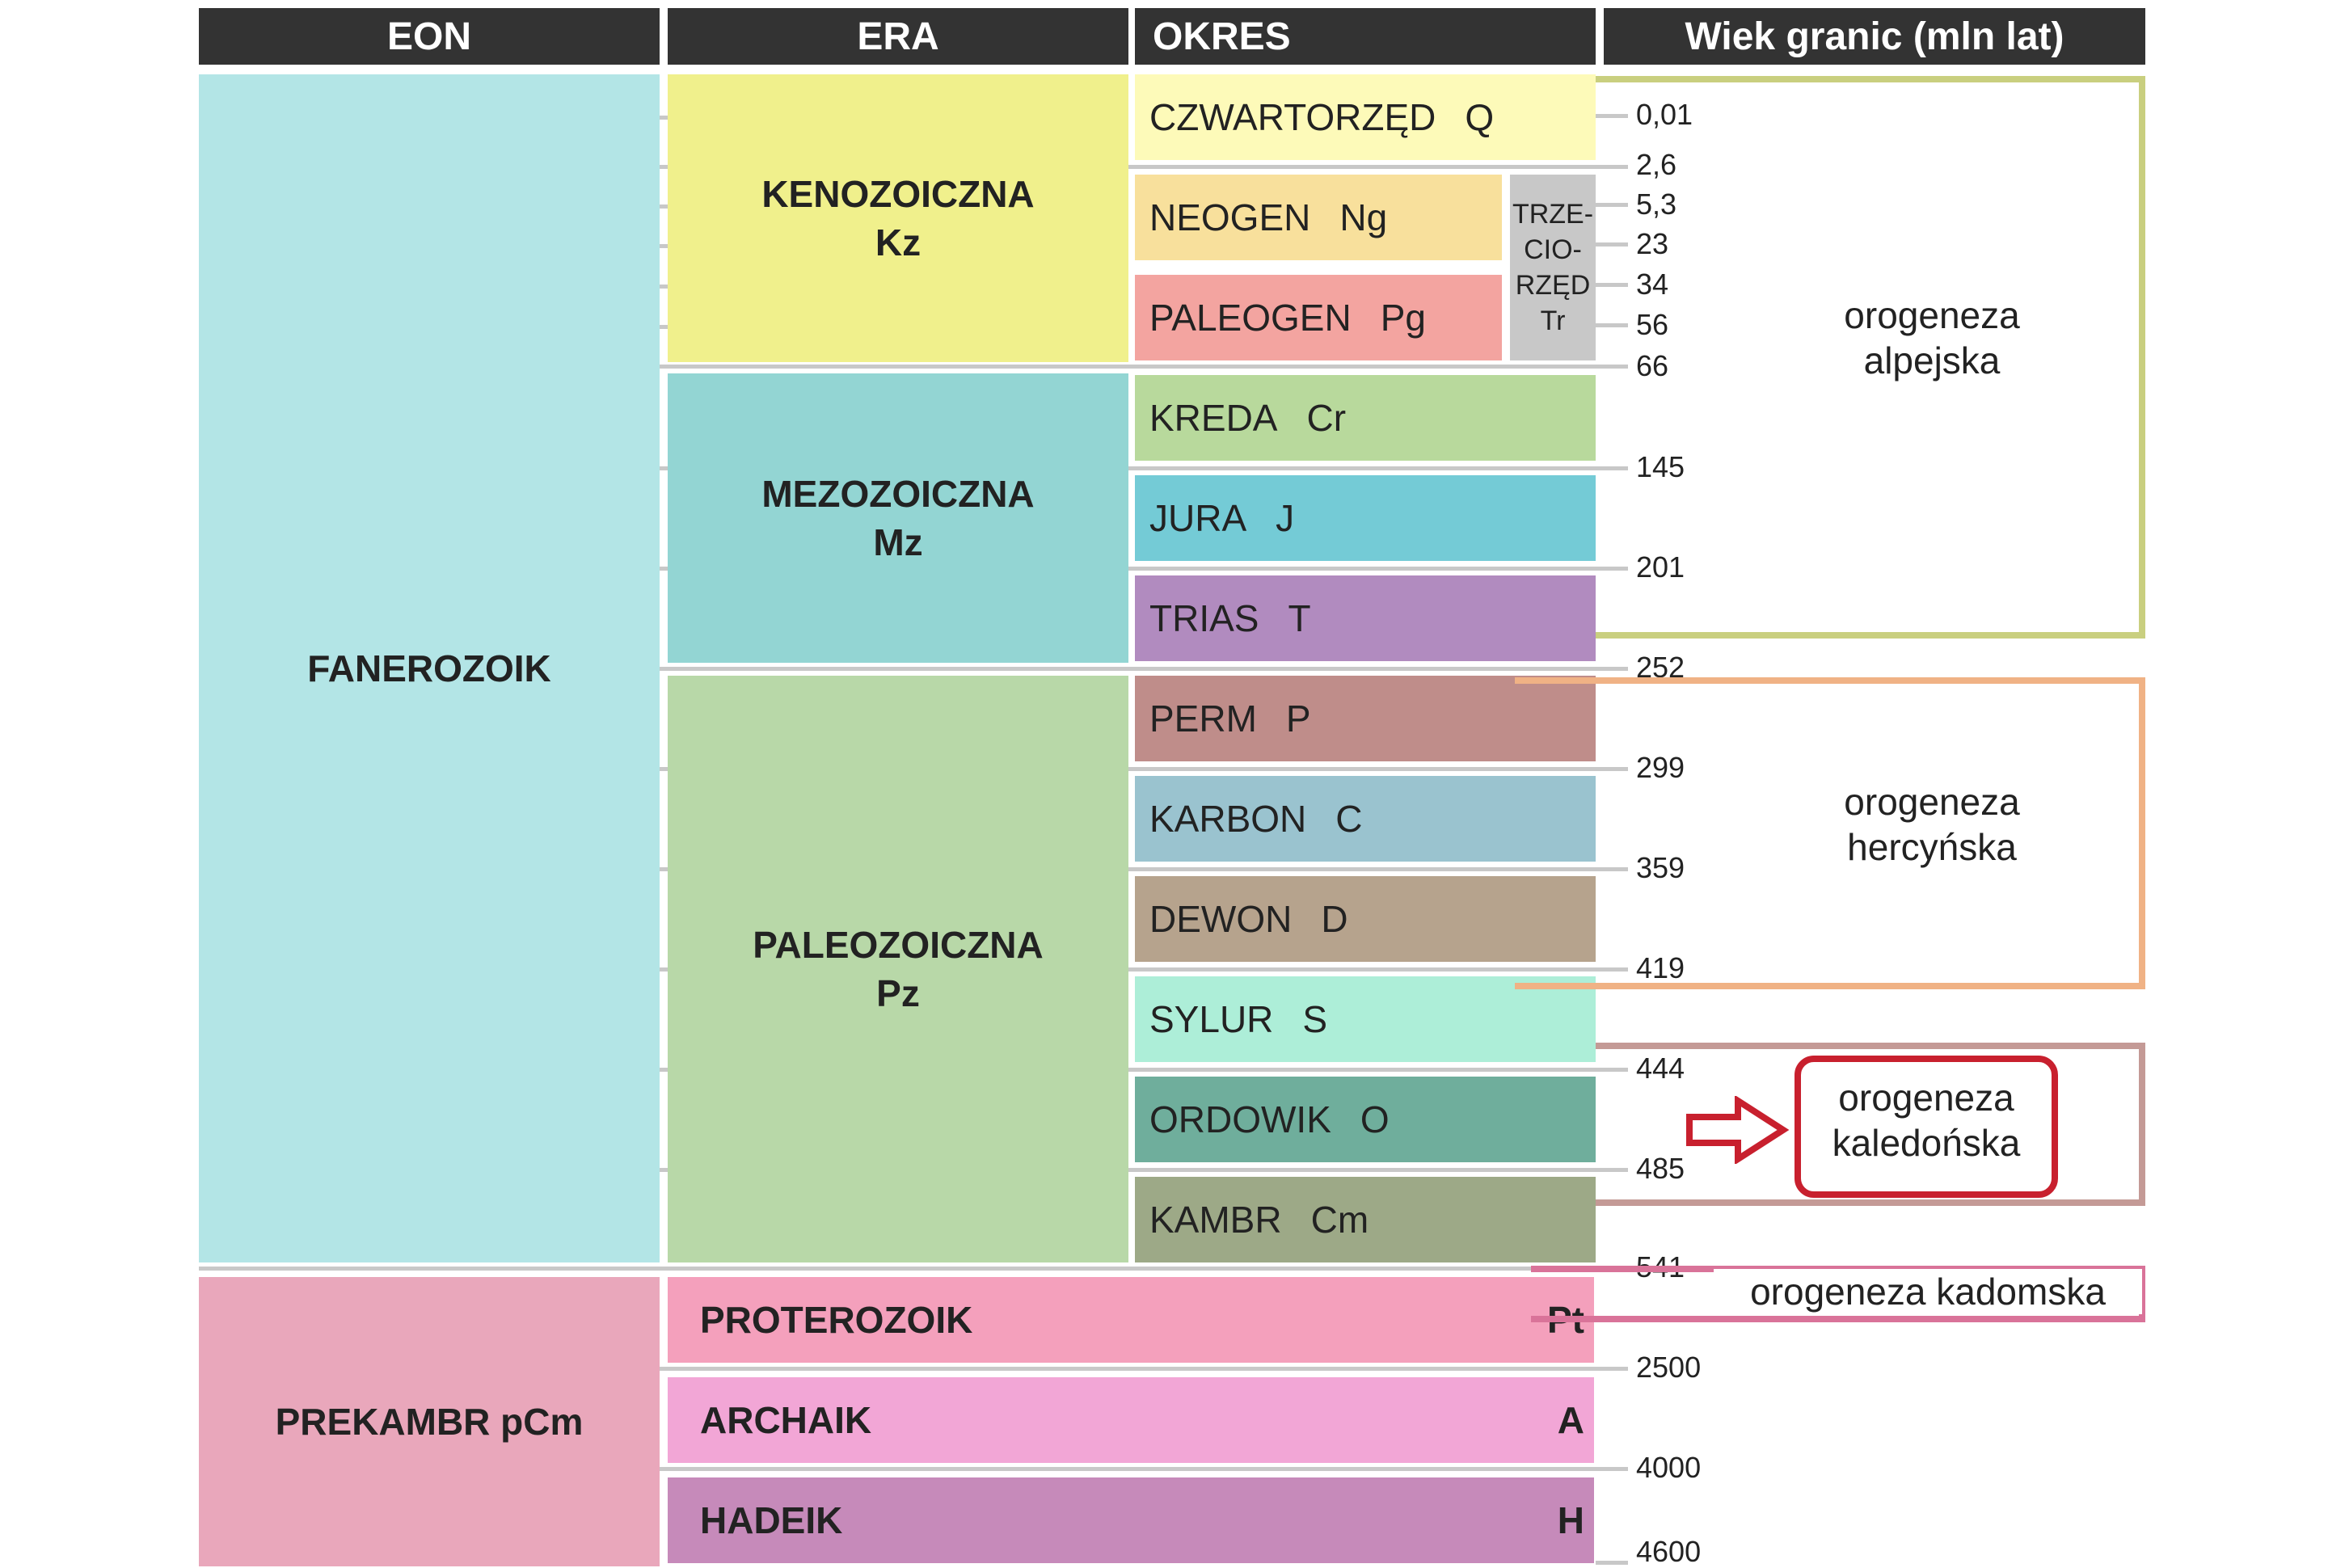 The height and width of the screenshot is (1568, 2328). I want to click on period-trias-symbol: T, so click(1299, 618).